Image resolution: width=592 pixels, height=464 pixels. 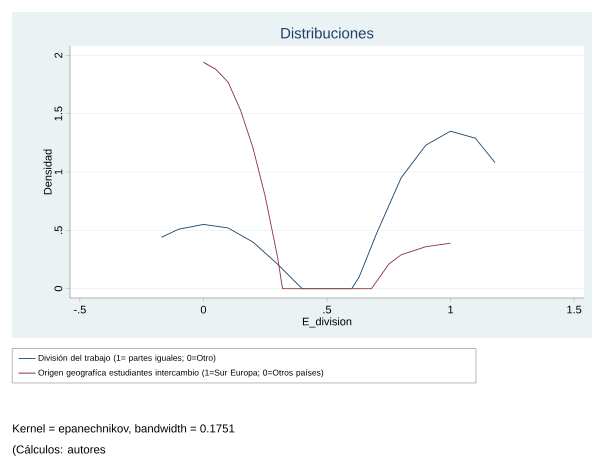 I want to click on y-tick-label: 1.5, so click(x=58, y=113).